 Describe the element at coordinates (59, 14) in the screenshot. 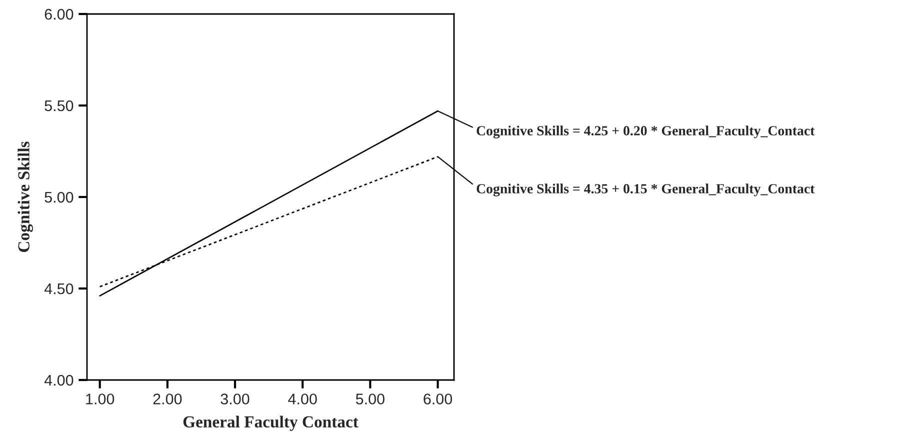

I see `y-tick-label: 6.00` at that location.